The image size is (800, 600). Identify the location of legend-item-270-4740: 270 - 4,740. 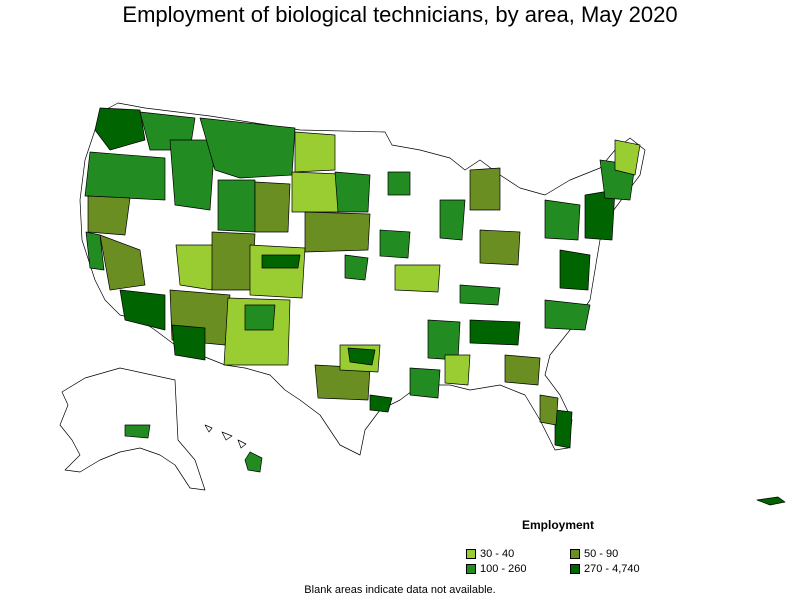
(605, 569).